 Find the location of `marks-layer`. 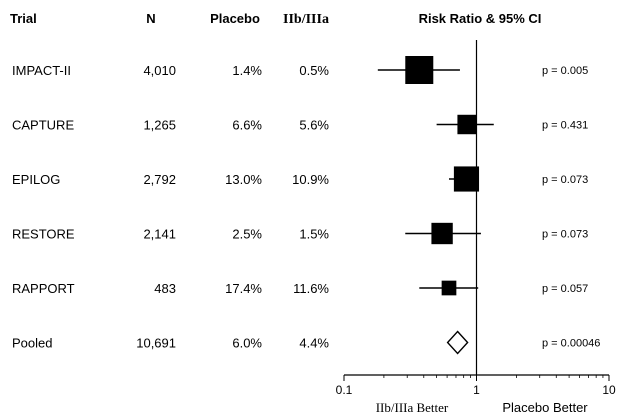

marks-layer is located at coordinates (435, 205).